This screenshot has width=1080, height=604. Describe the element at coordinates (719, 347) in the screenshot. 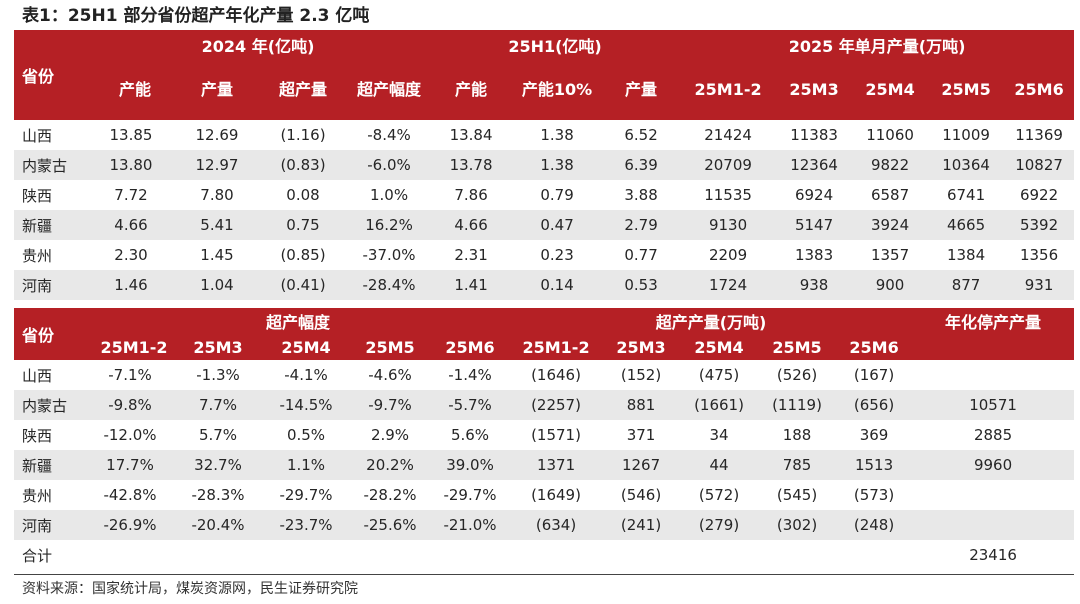

I see `column-header: 25M4` at that location.